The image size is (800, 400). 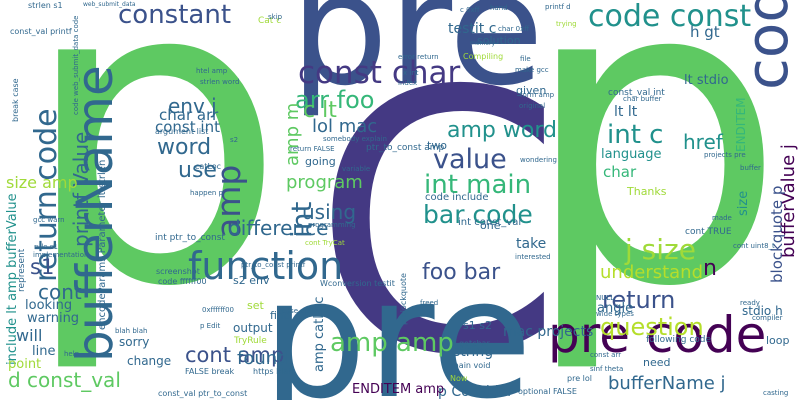 I want to click on cloud-word: p Consider, so click(x=475, y=392).